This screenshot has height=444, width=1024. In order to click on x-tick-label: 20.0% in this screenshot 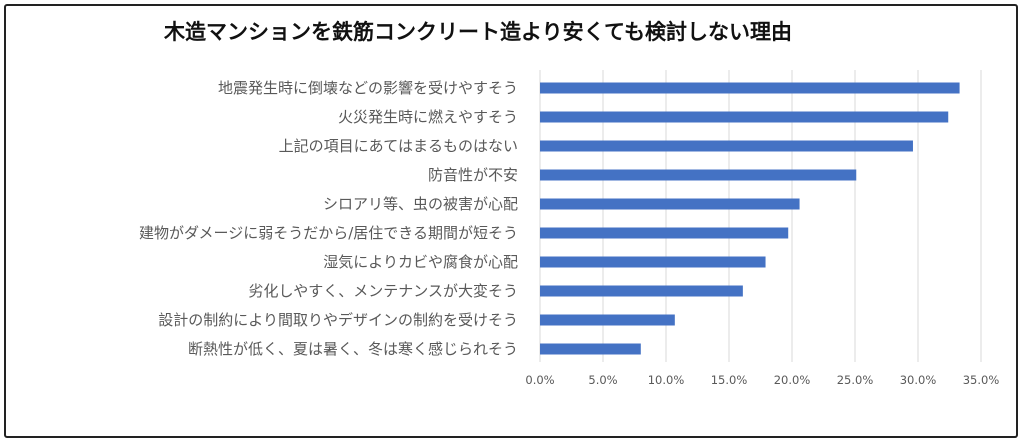, I will do `click(792, 380)`.